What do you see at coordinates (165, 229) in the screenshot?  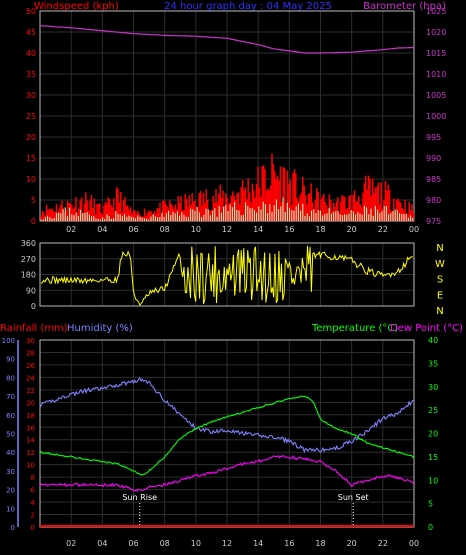 I see `x-tick-label: 08` at bounding box center [165, 229].